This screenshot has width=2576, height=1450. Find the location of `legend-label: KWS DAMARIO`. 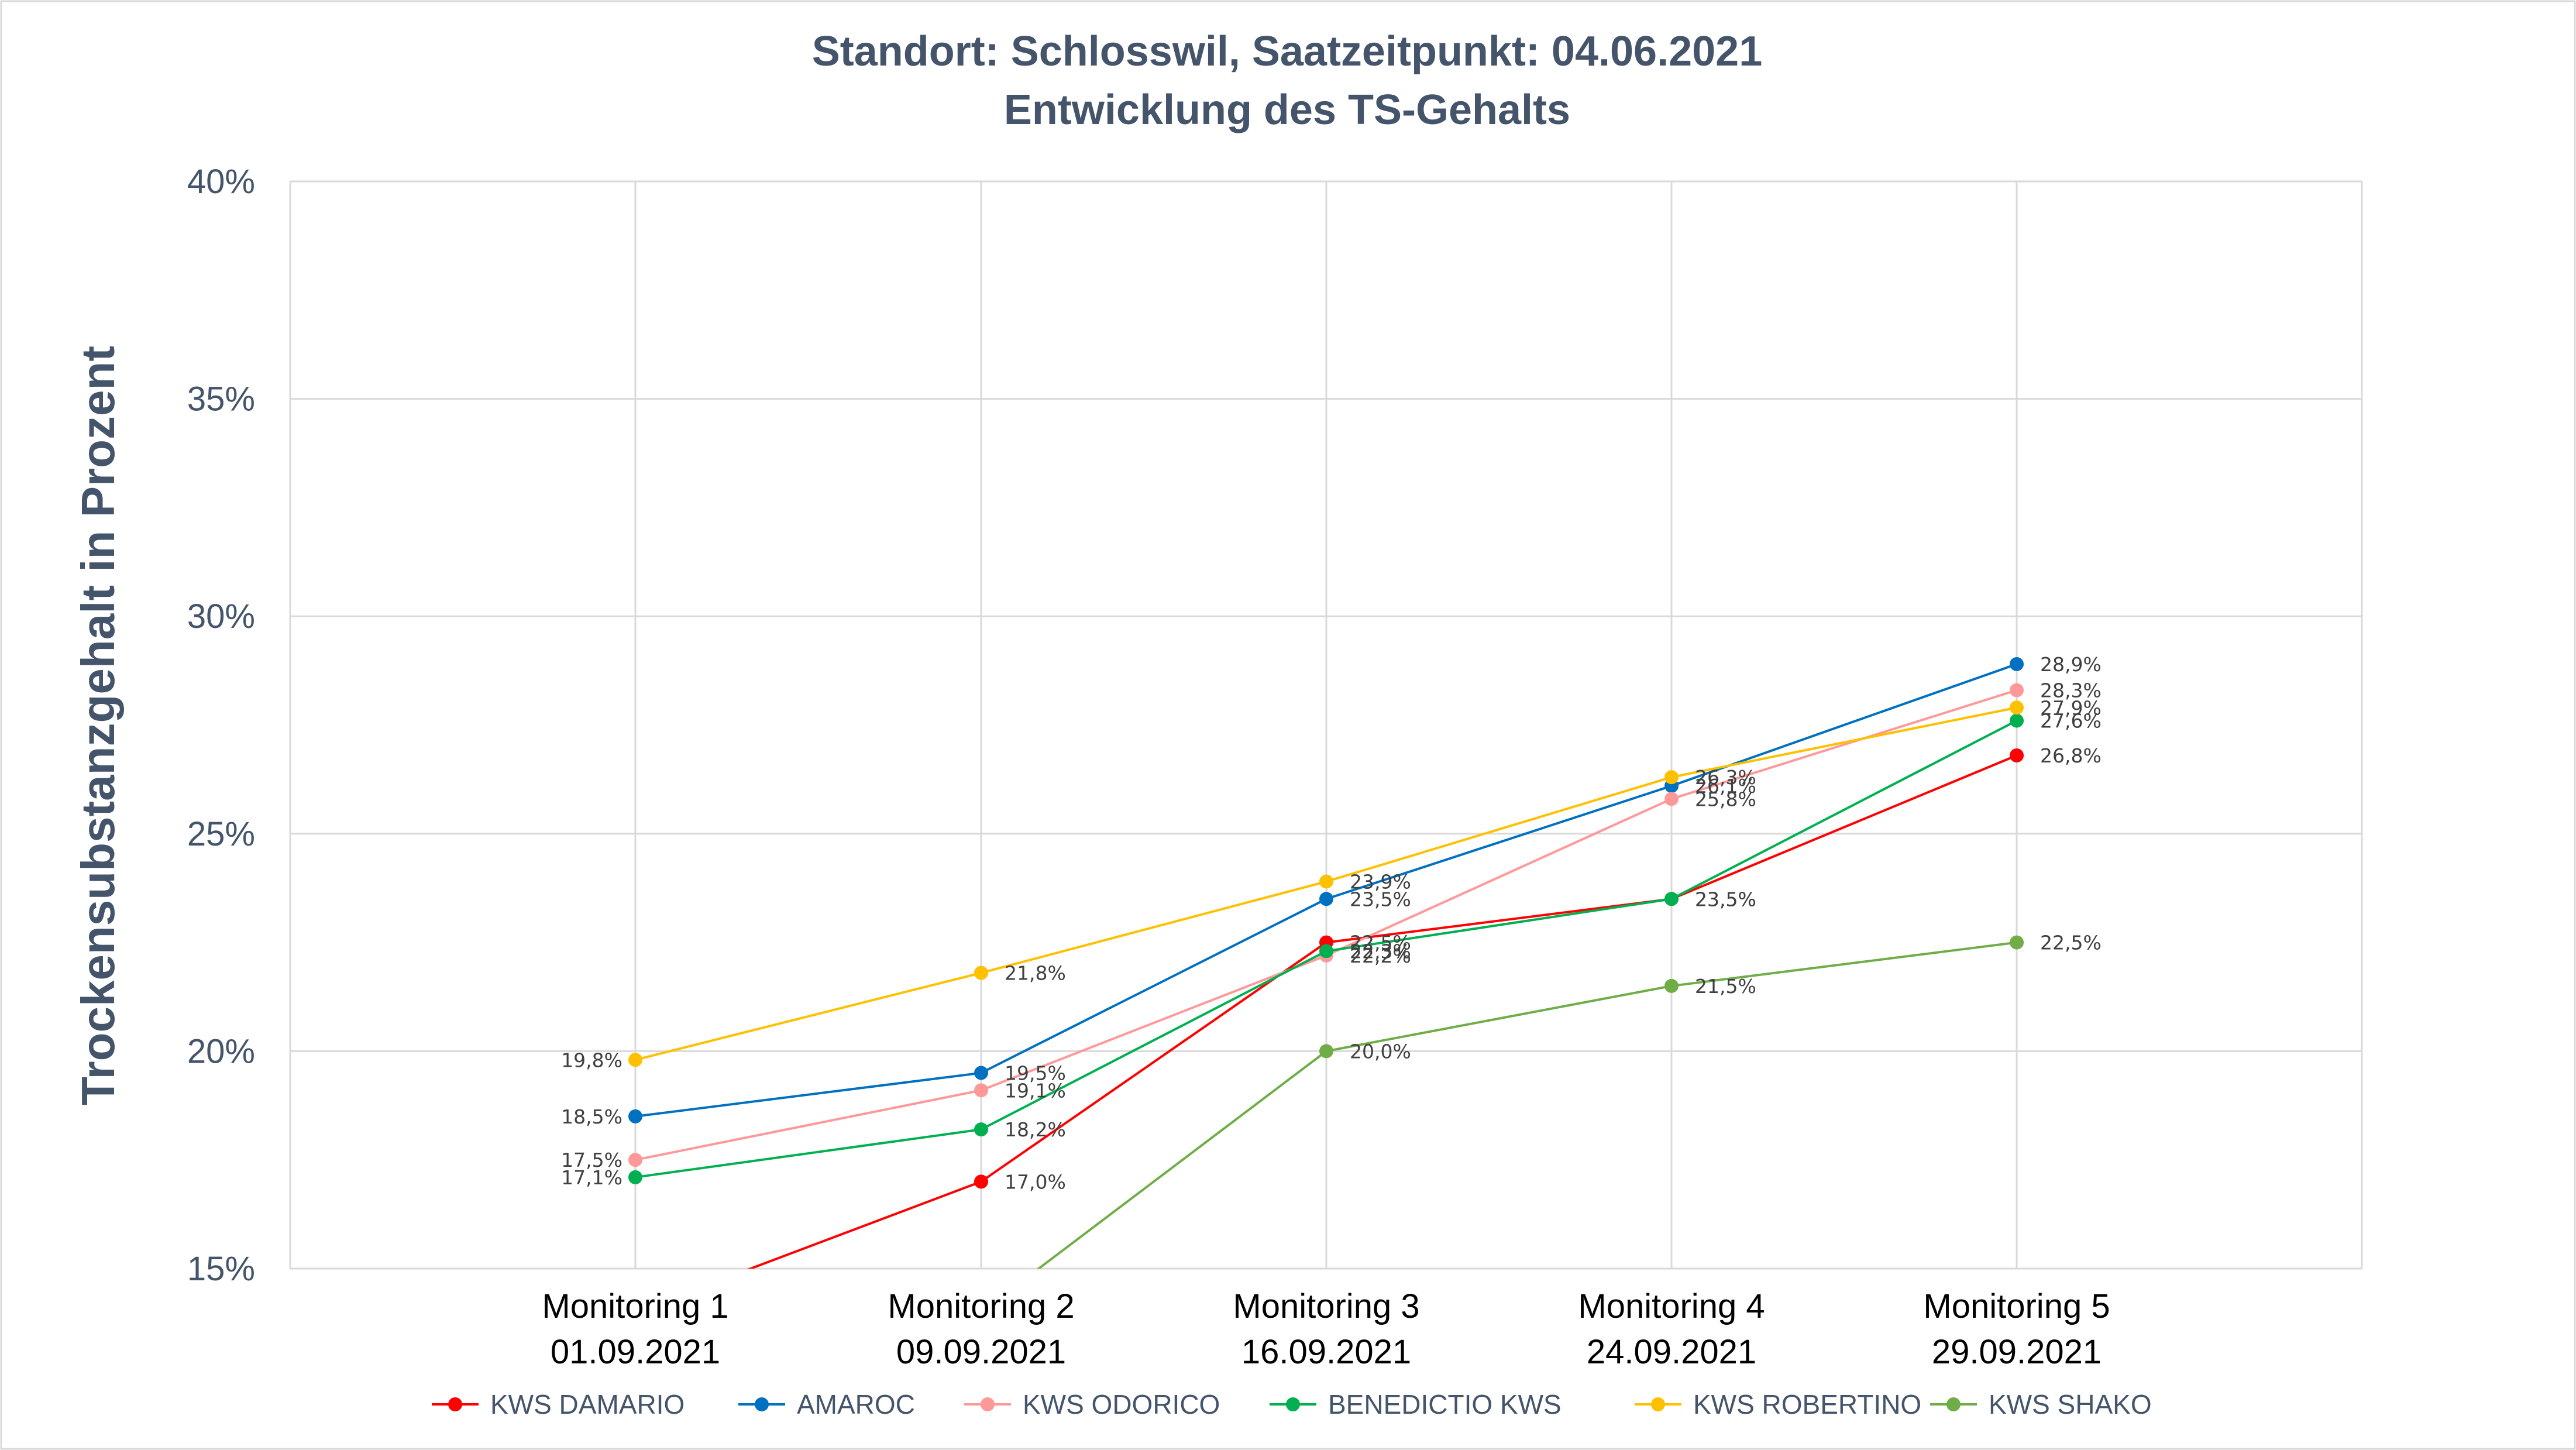

legend-label: KWS DAMARIO is located at coordinates (588, 1404).